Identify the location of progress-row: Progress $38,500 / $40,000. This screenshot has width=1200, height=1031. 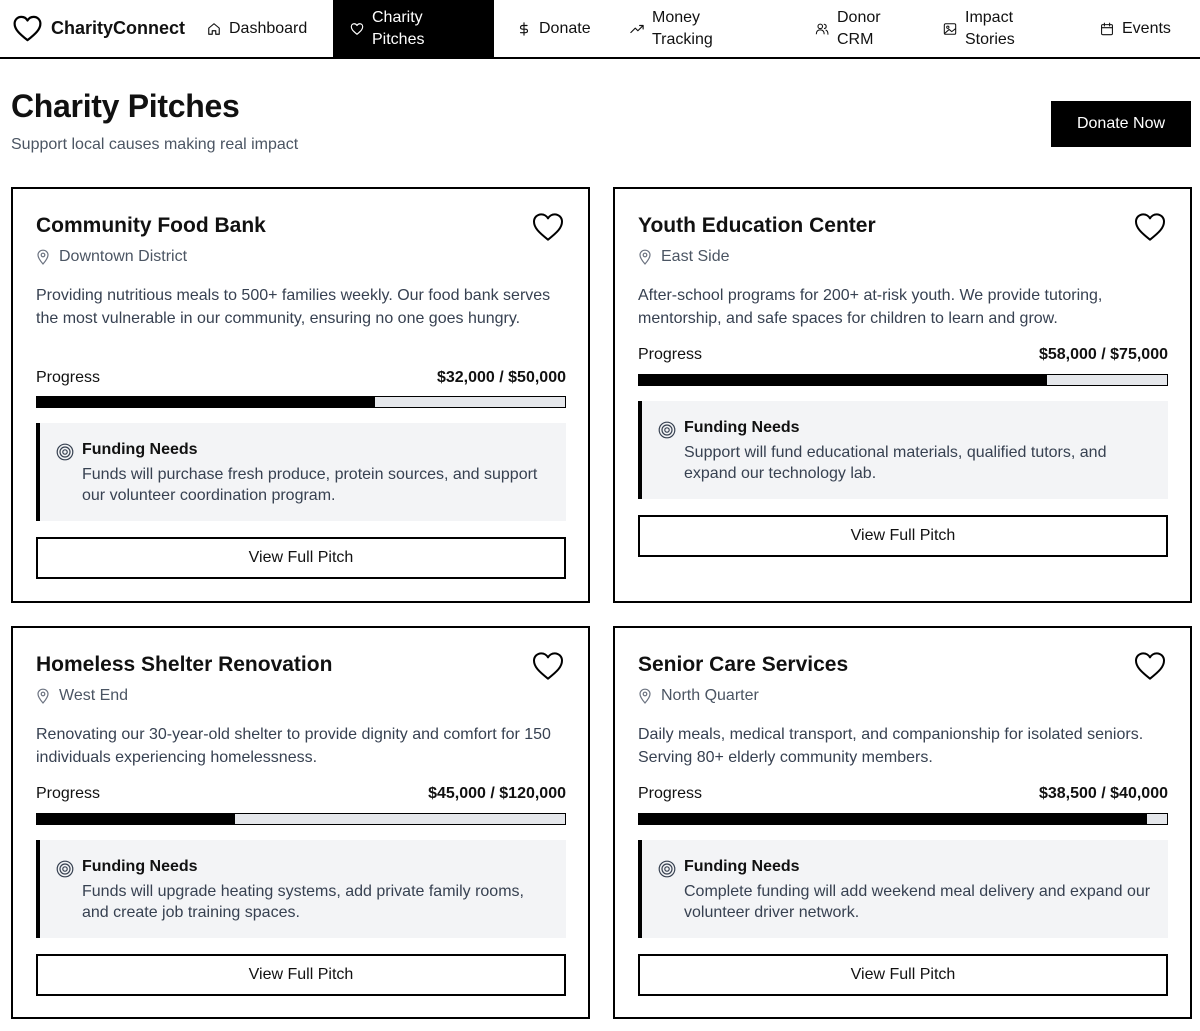
(903, 794).